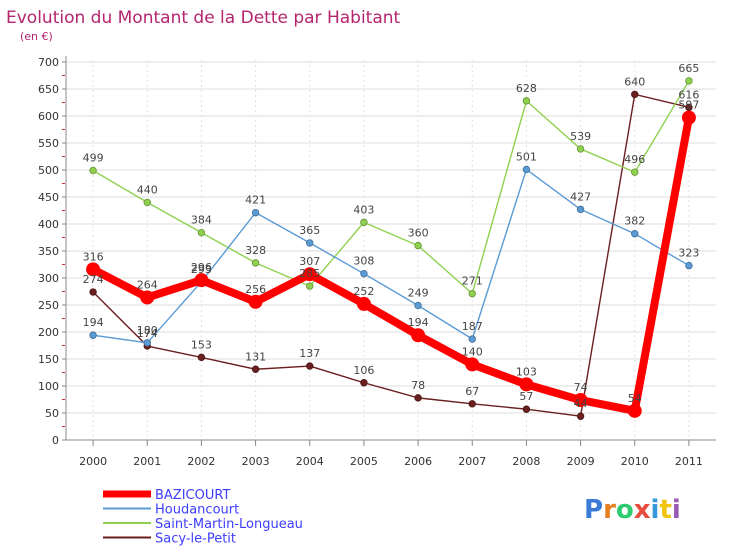 This screenshot has height=554, width=750. I want to click on data-label: 249, so click(418, 293).